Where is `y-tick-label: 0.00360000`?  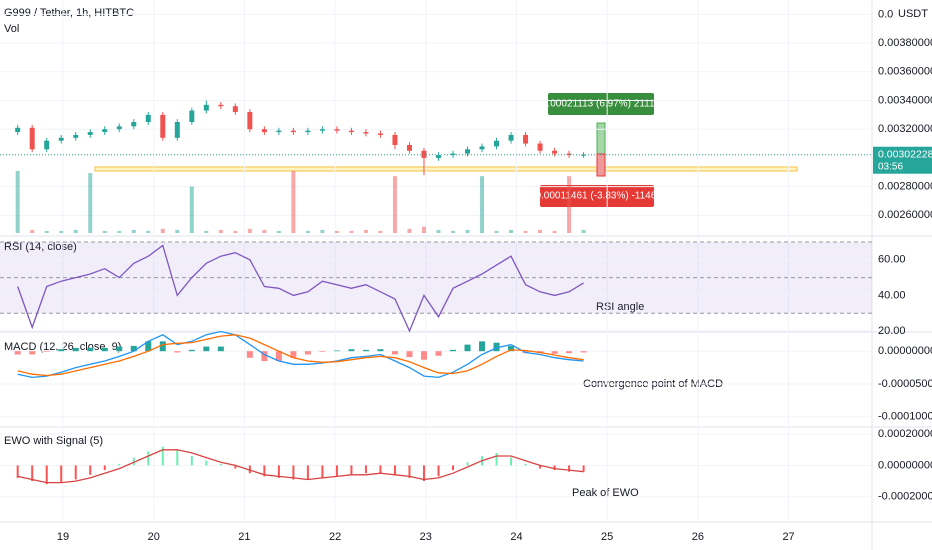
y-tick-label: 0.00360000 is located at coordinates (905, 72).